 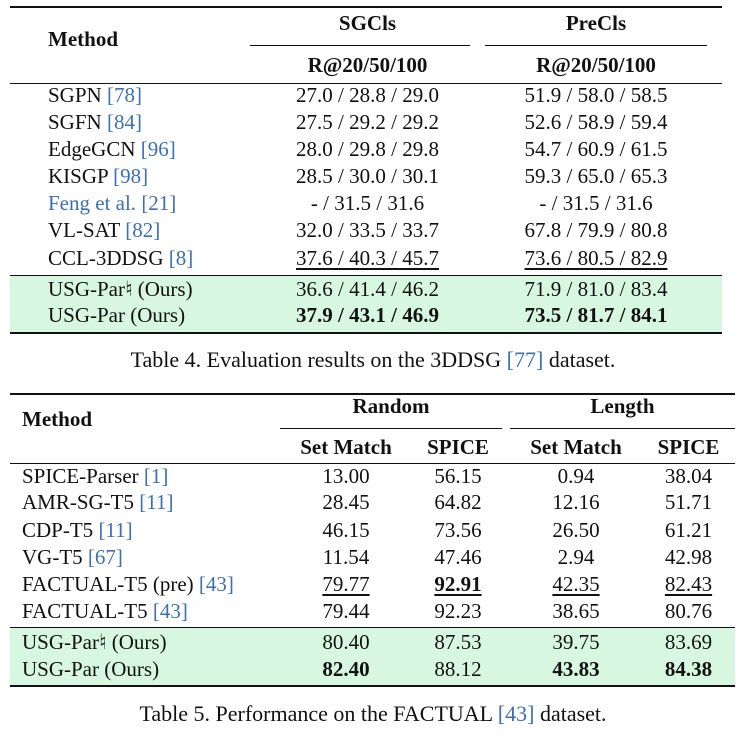 What do you see at coordinates (596, 176) in the screenshot?
I see `precls-value: 59.3 / 65.0 / 65.3` at bounding box center [596, 176].